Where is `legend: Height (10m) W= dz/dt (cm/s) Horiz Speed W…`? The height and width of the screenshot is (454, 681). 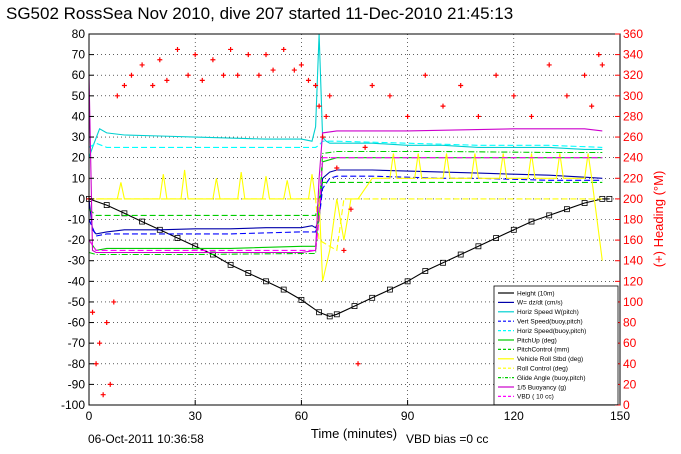
legend: Height (10m) W= dz/dt (cm/s) Horiz Speed W… is located at coordinates (556, 345).